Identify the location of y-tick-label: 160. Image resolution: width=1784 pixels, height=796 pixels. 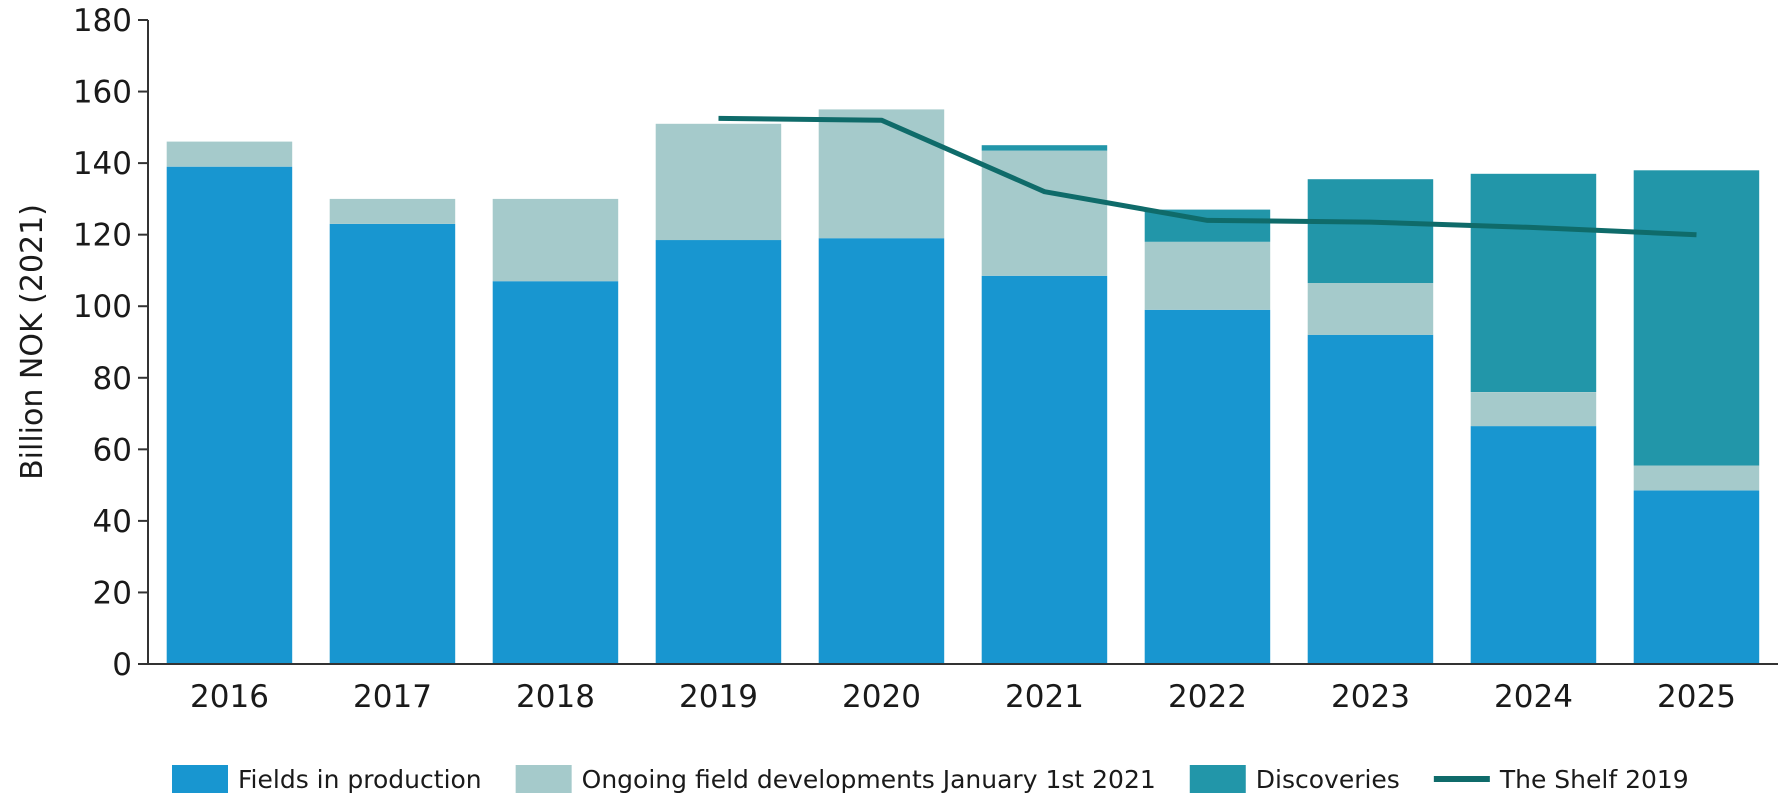
(102, 93).